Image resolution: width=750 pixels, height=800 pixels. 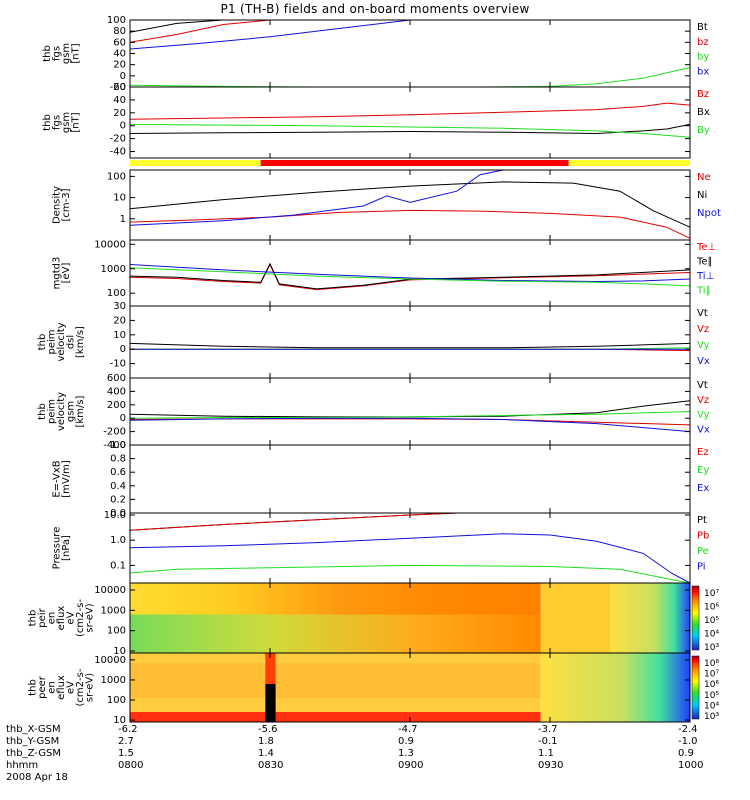 I want to click on y-axis-label: peer, so click(x=42, y=687).